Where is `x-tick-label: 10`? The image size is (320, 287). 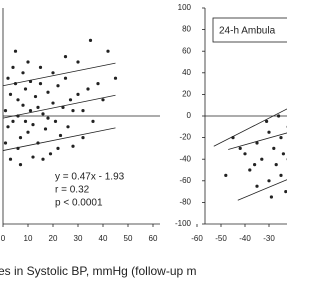 x-tick-label: 10 is located at coordinates (28, 238).